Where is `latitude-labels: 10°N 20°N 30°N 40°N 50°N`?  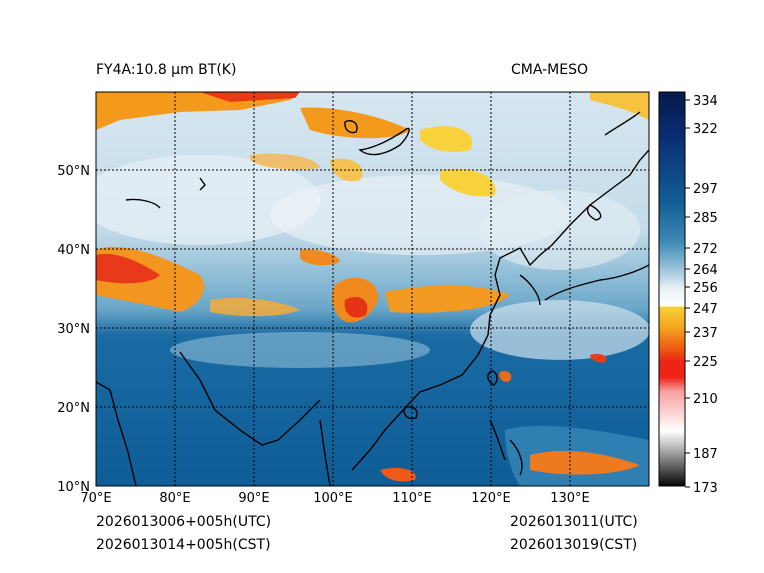 latitude-labels: 10°N 20°N 30°N 40°N 50°N is located at coordinates (73, 329).